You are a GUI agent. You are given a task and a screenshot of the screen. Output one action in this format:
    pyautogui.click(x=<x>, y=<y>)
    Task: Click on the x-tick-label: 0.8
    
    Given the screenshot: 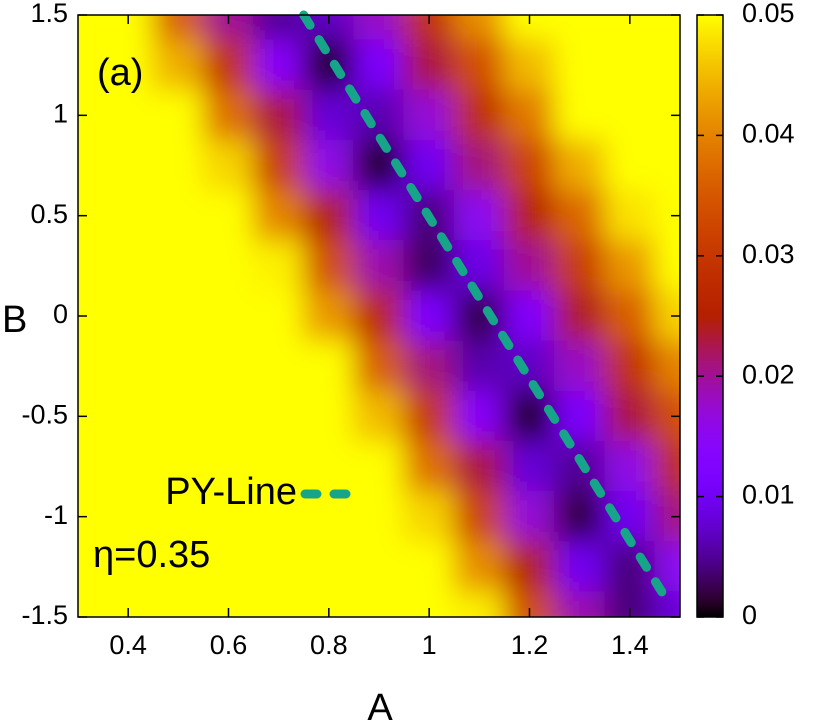 What is the action you would take?
    pyautogui.click(x=329, y=645)
    